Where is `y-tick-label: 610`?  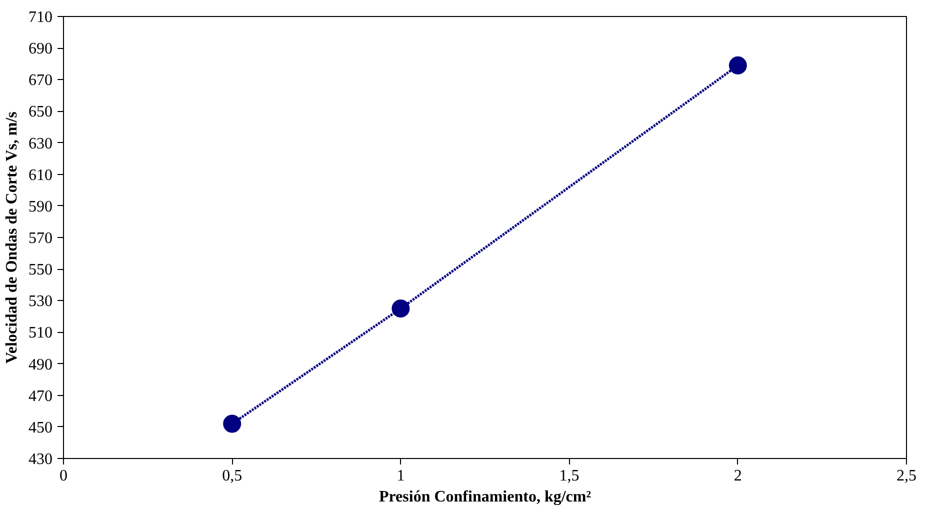
y-tick-label: 610 is located at coordinates (40, 175).